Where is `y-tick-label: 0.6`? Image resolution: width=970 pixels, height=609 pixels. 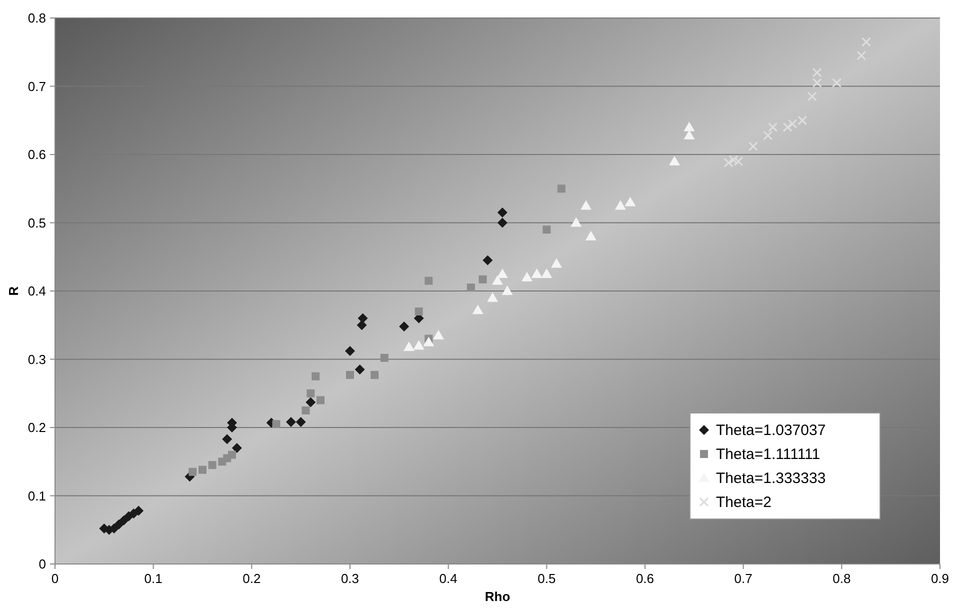
y-tick-label: 0.6 is located at coordinates (37, 154).